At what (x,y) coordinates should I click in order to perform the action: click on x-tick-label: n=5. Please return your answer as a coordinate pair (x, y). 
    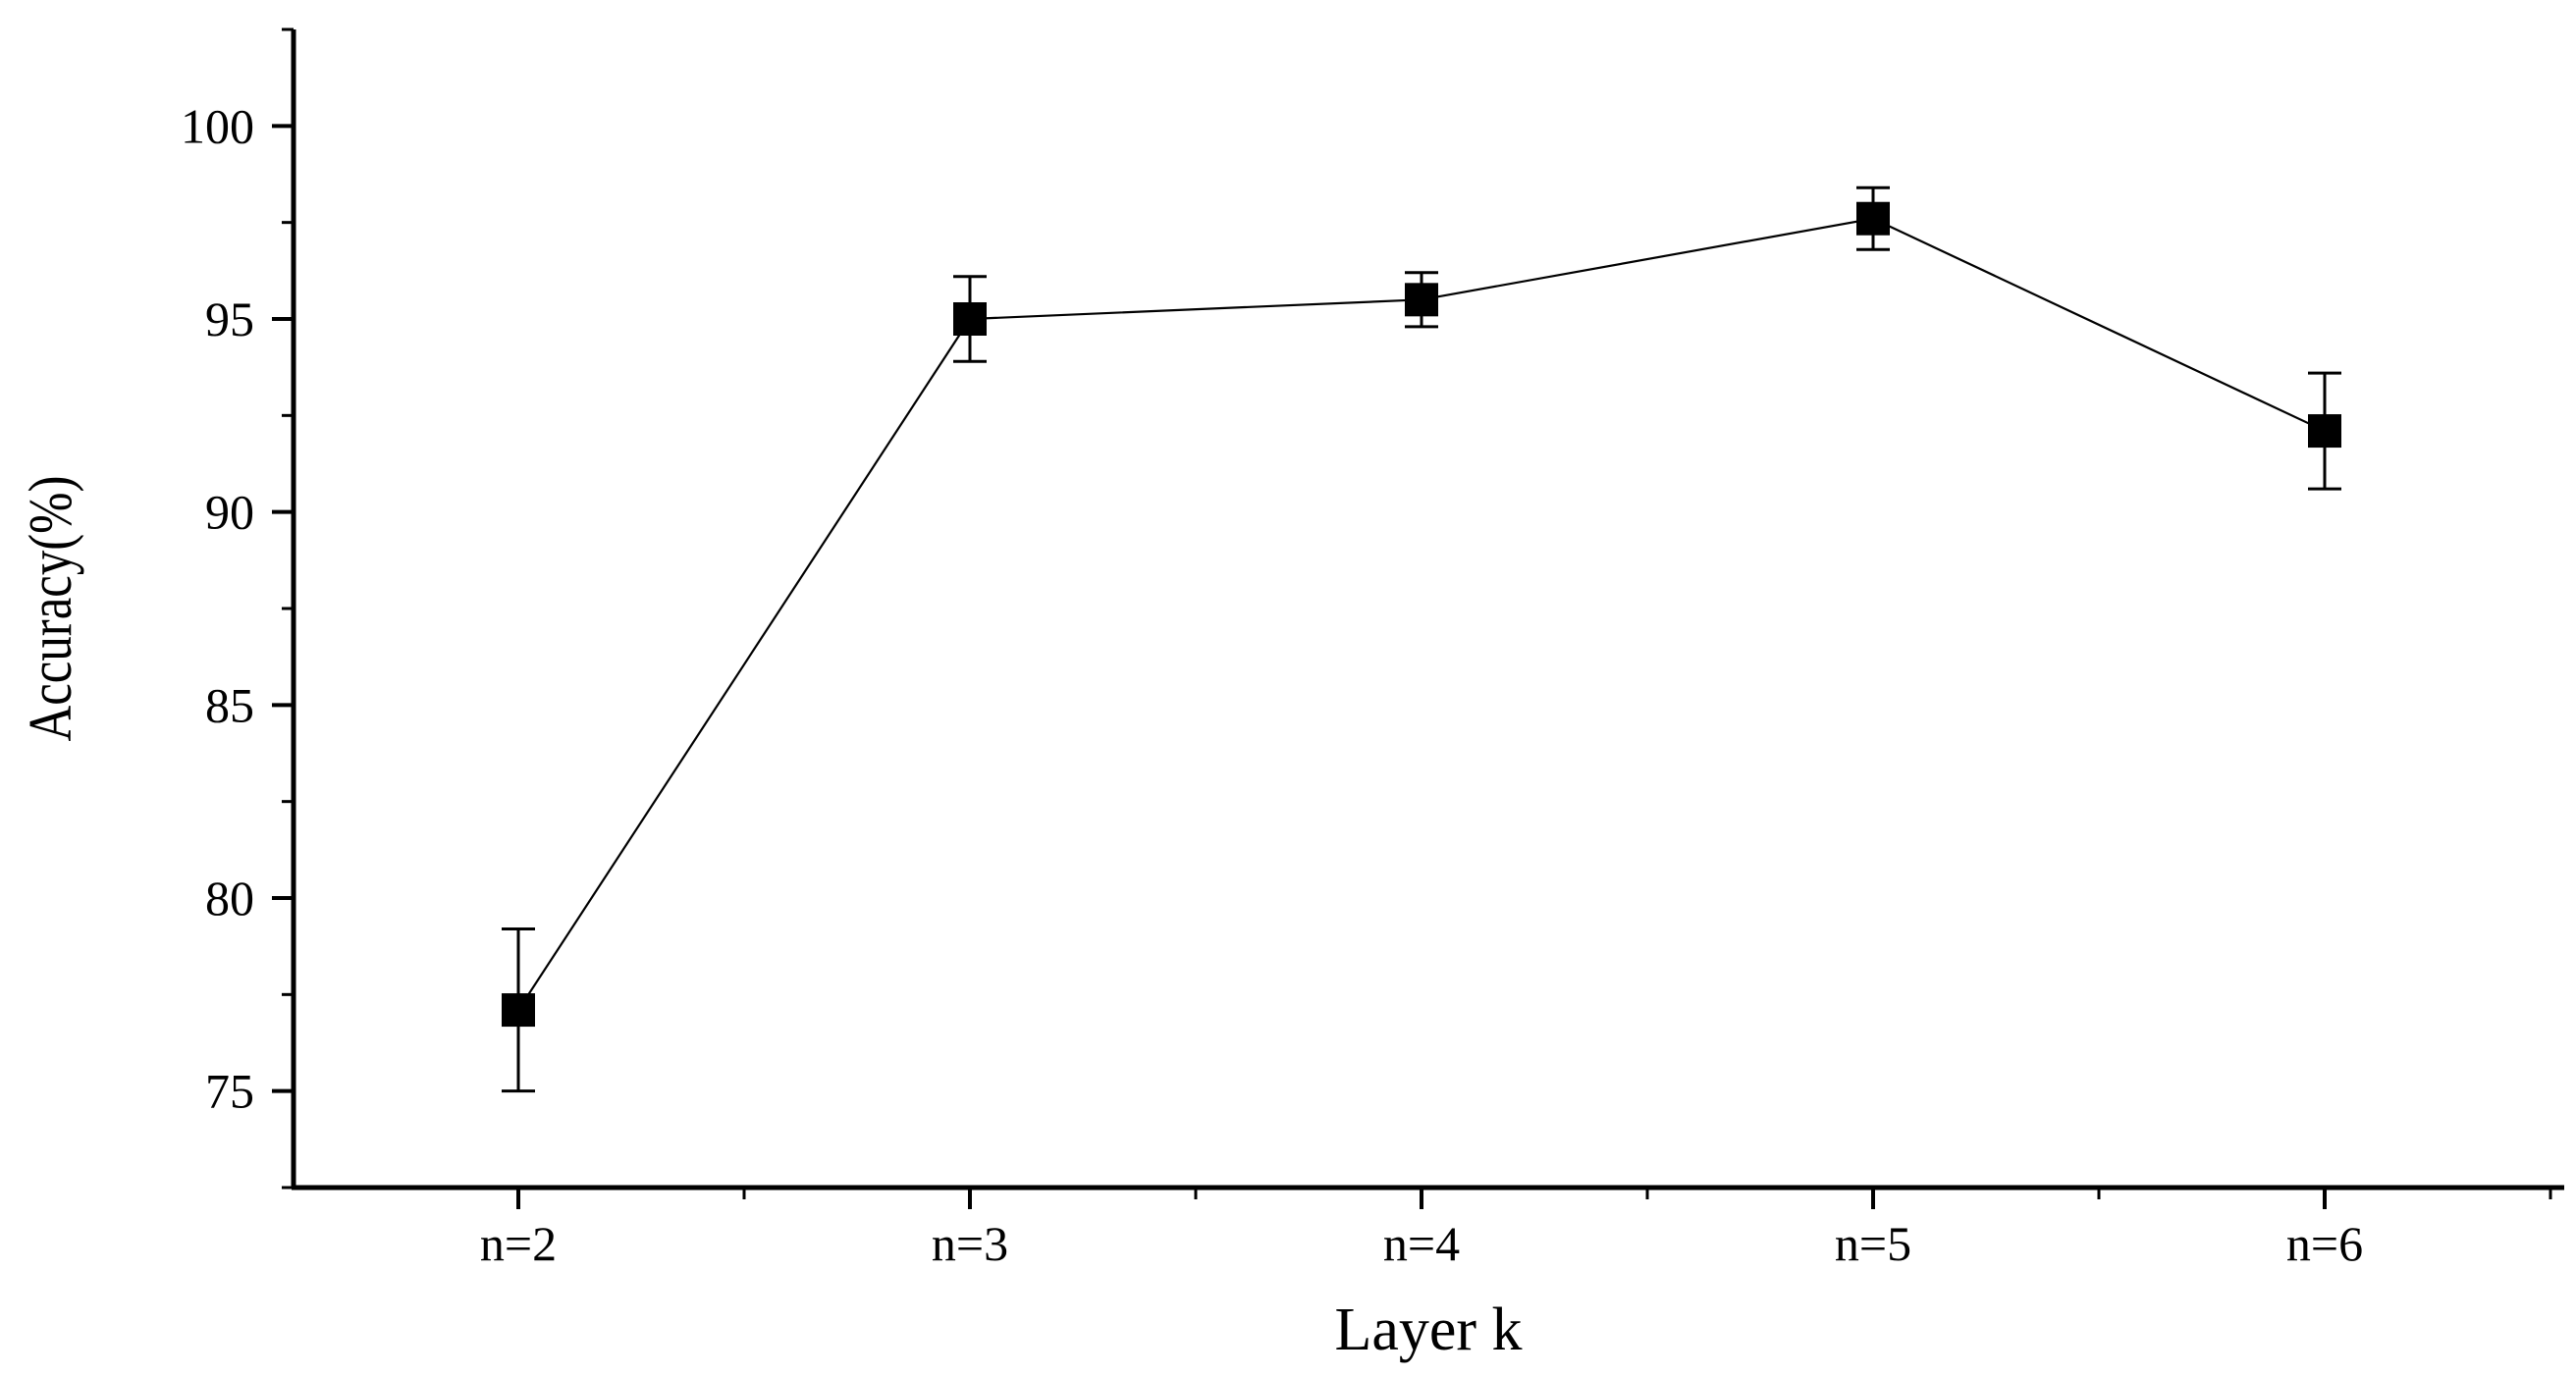
    Looking at the image, I should click on (1873, 1243).